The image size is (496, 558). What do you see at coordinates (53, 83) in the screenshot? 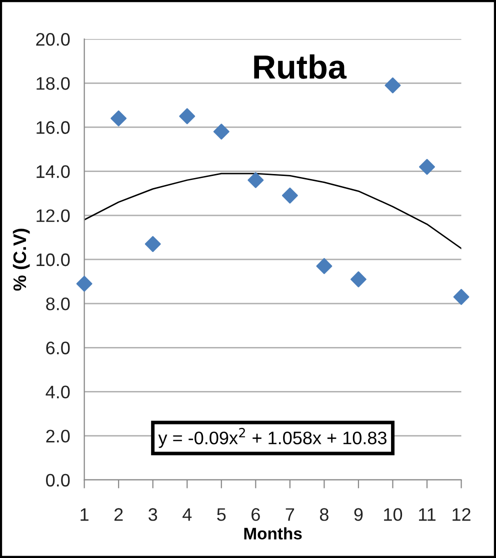
I see `y-tick-label: 18.0` at bounding box center [53, 83].